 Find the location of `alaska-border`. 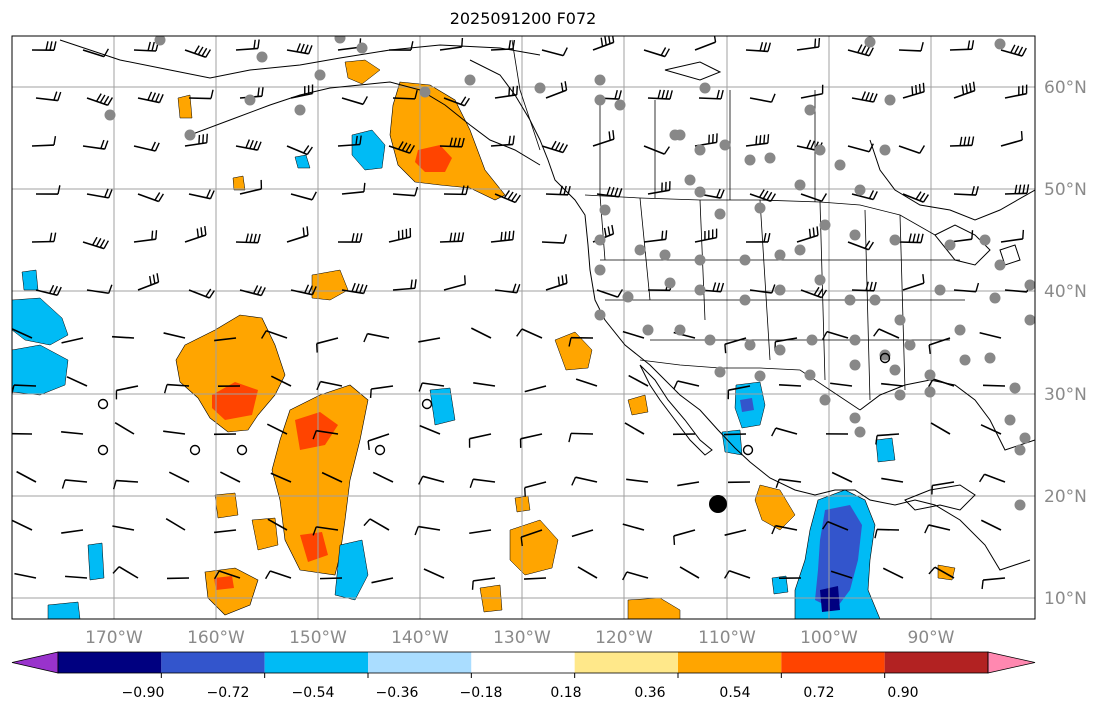

alaska-border is located at coordinates (526, 95).